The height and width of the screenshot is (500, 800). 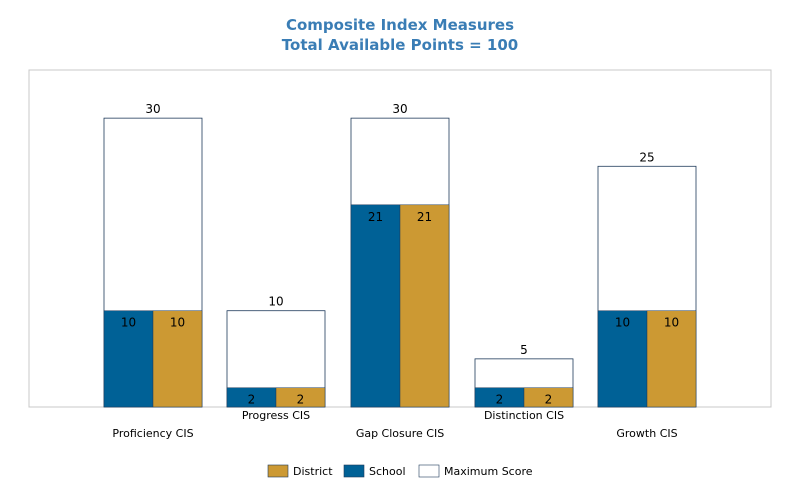 I want to click on max-score-label-growth-cis: 25, so click(x=646, y=157).